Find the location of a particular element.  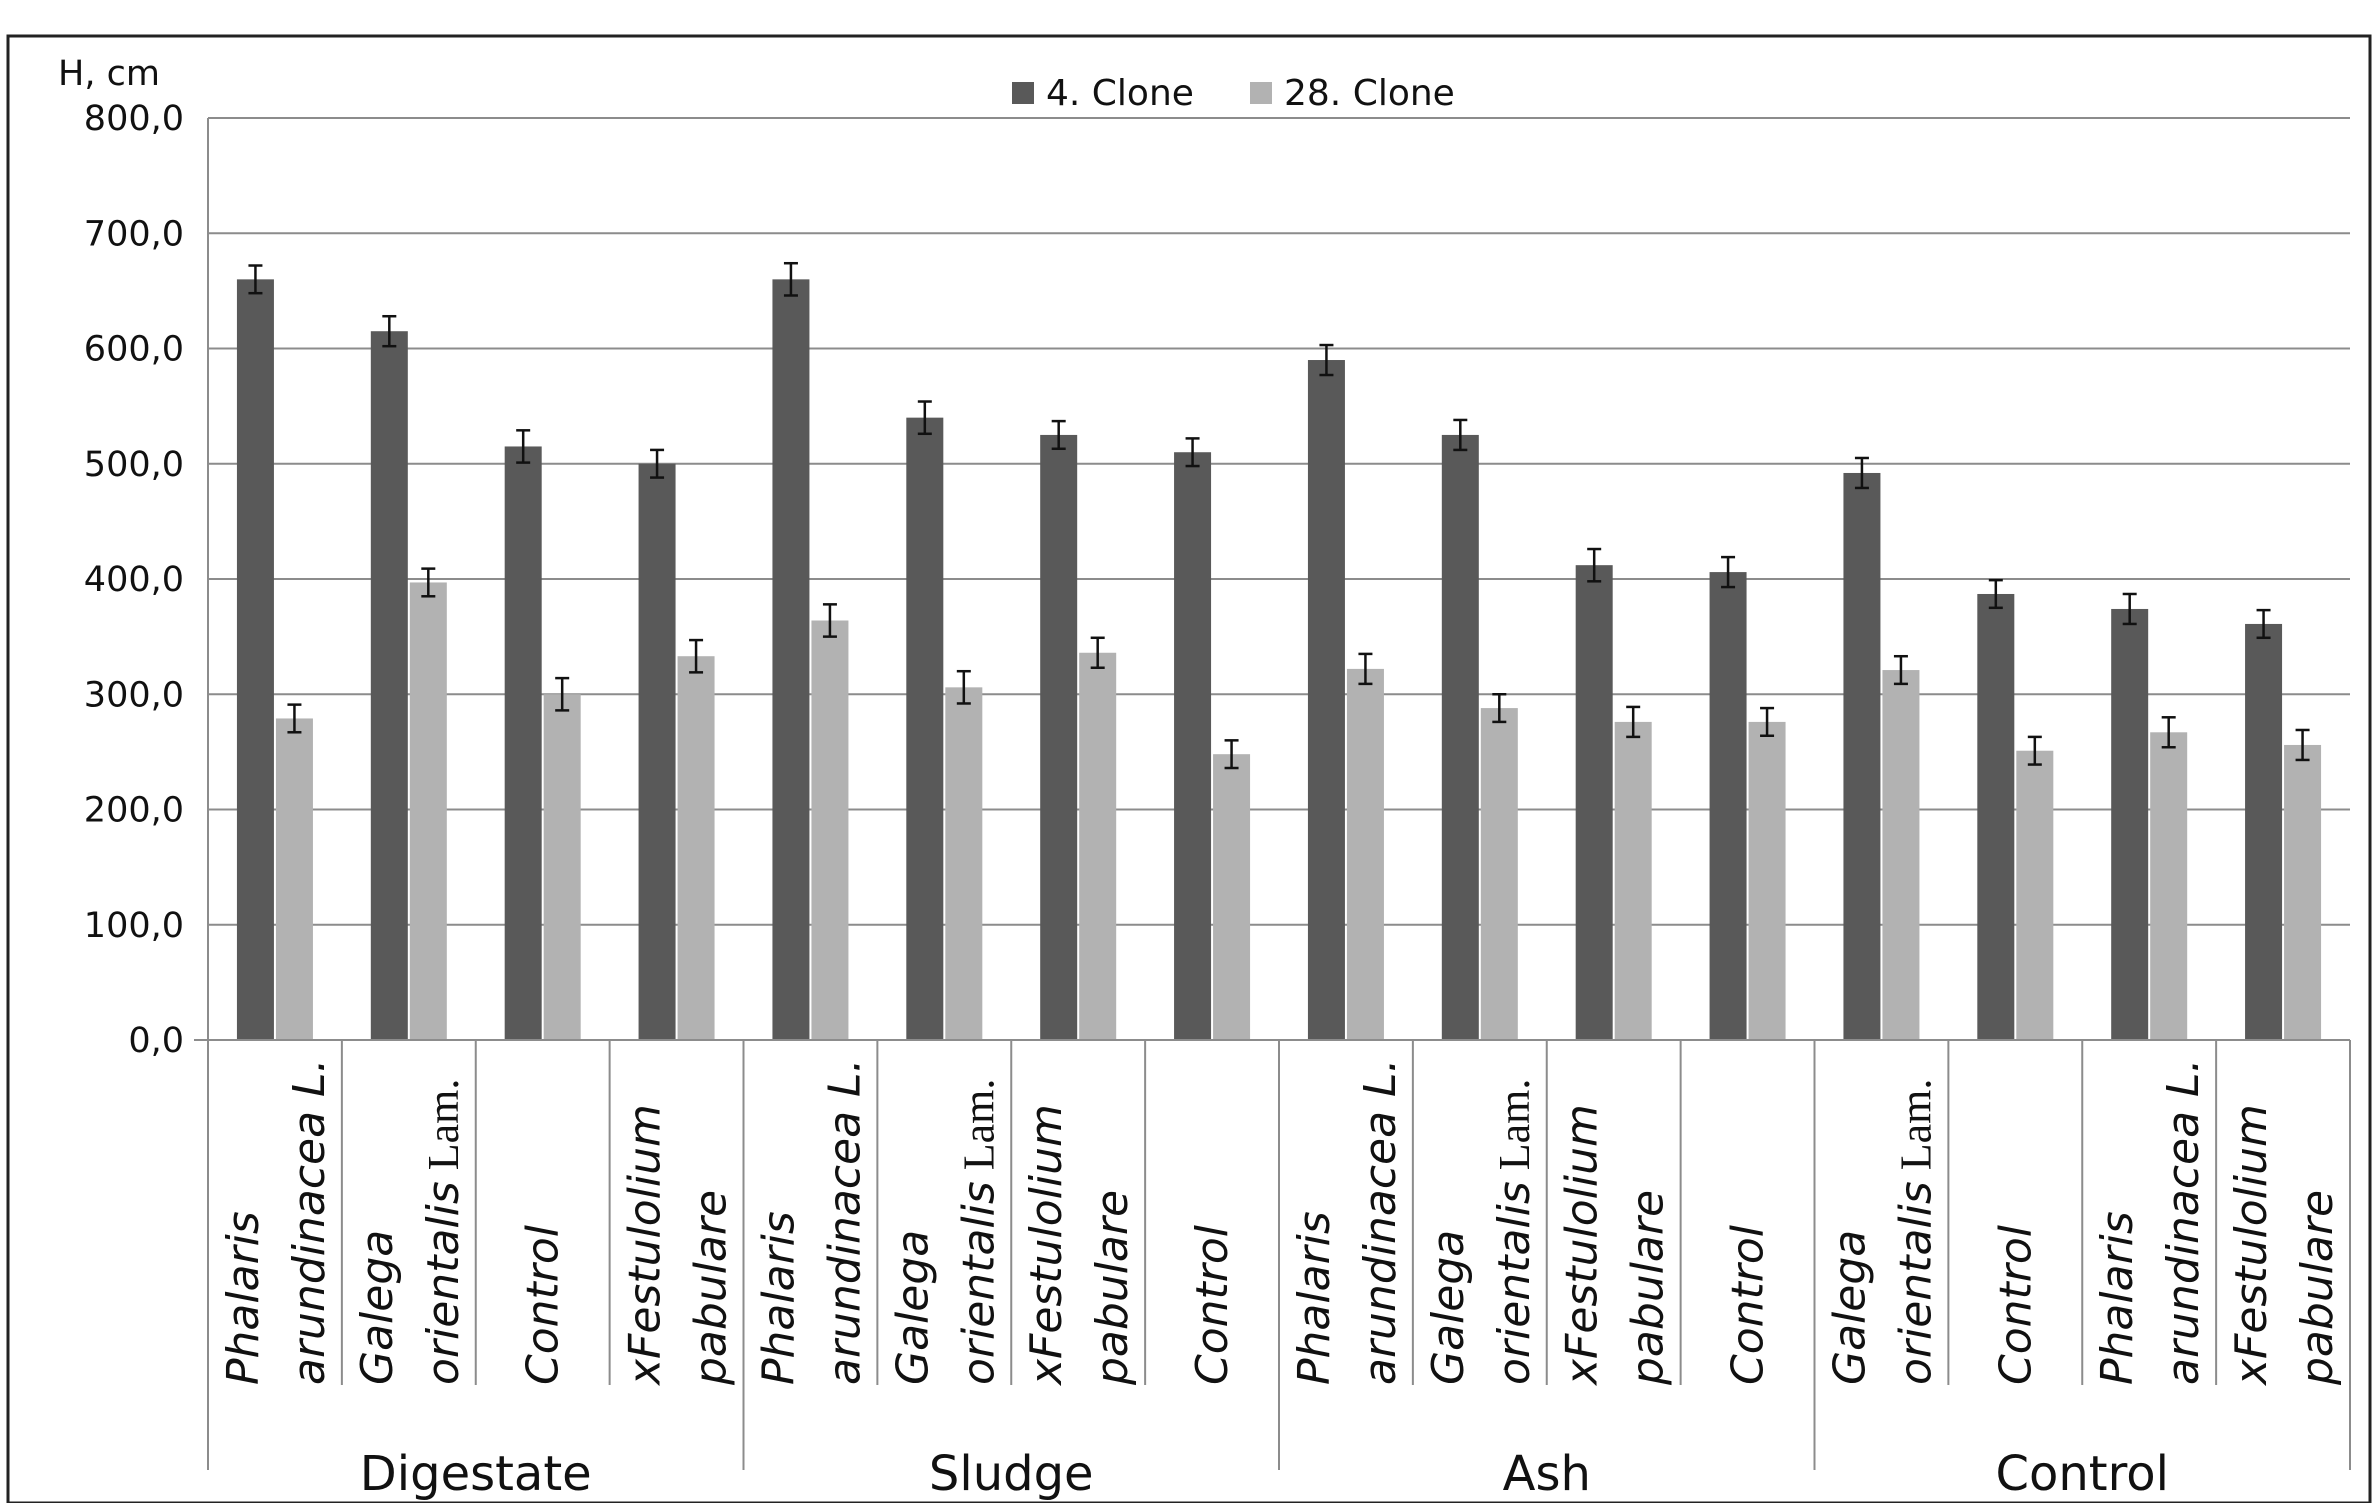

y-tick-label: 400,0 is located at coordinates (134, 580).